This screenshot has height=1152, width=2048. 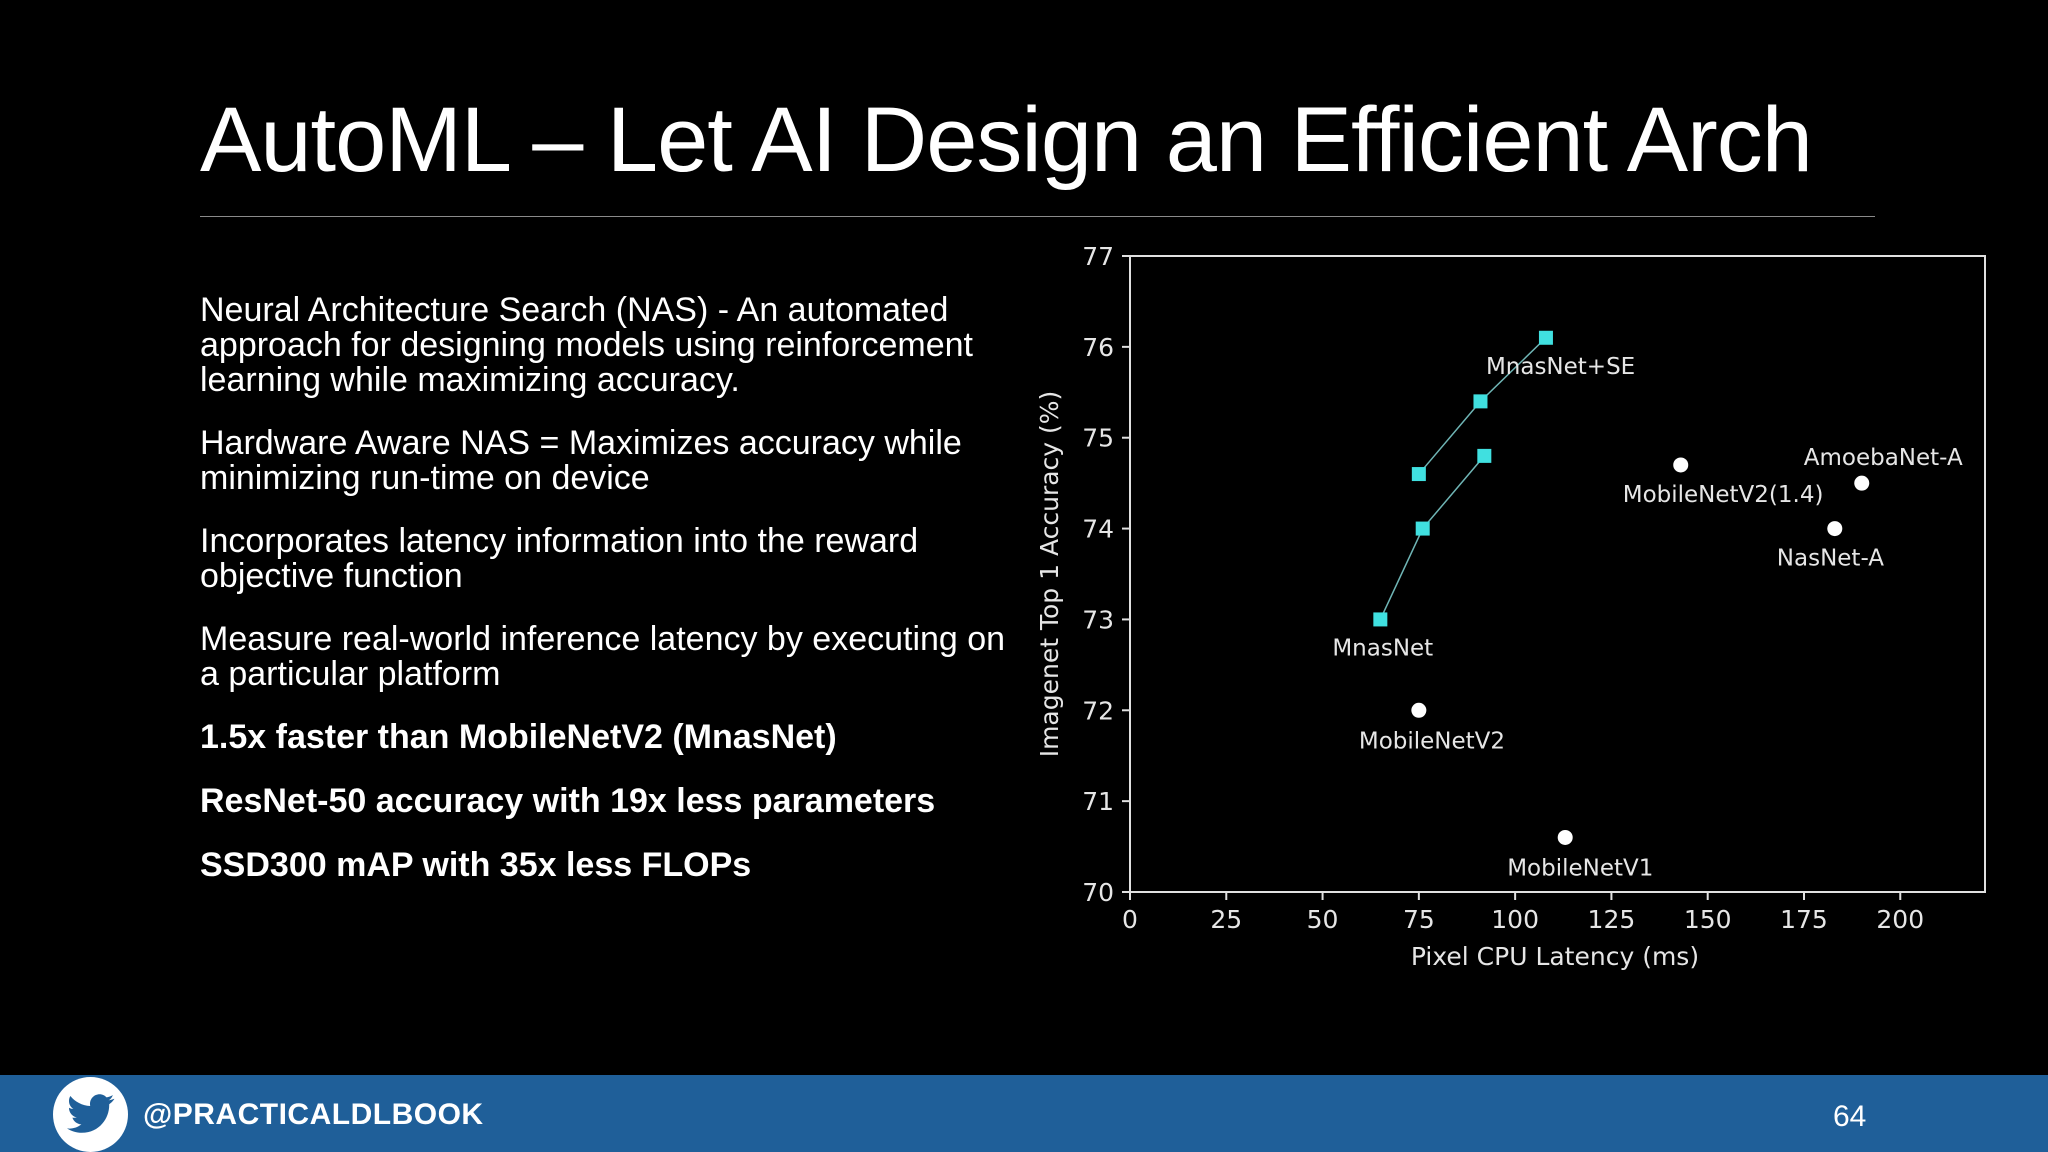 What do you see at coordinates (1580, 868) in the screenshot?
I see `point-annotation: MobileNetV1` at bounding box center [1580, 868].